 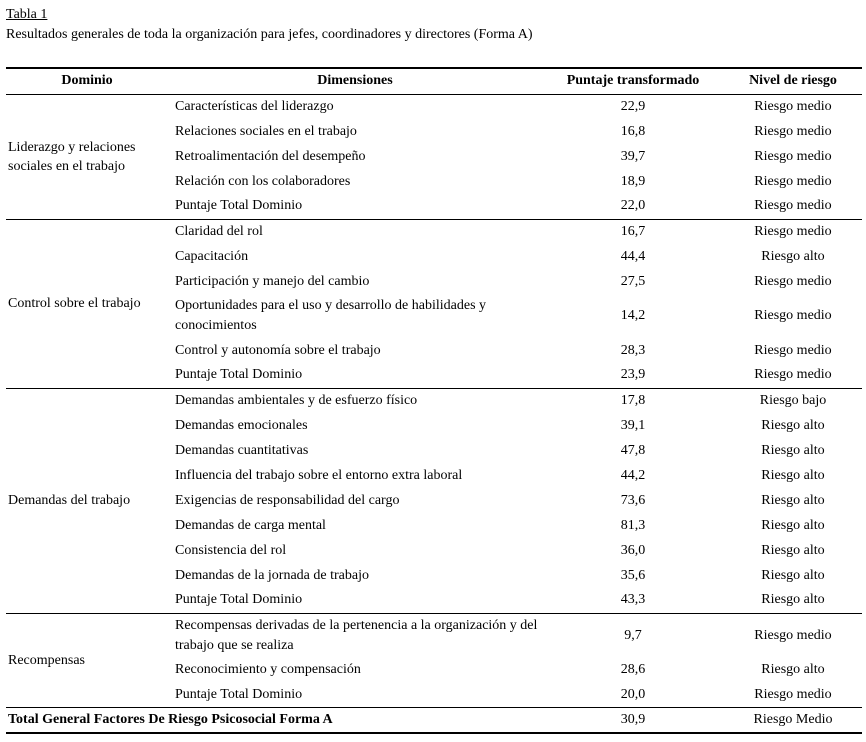 I want to click on total-score: 30,9, so click(x=633, y=719).